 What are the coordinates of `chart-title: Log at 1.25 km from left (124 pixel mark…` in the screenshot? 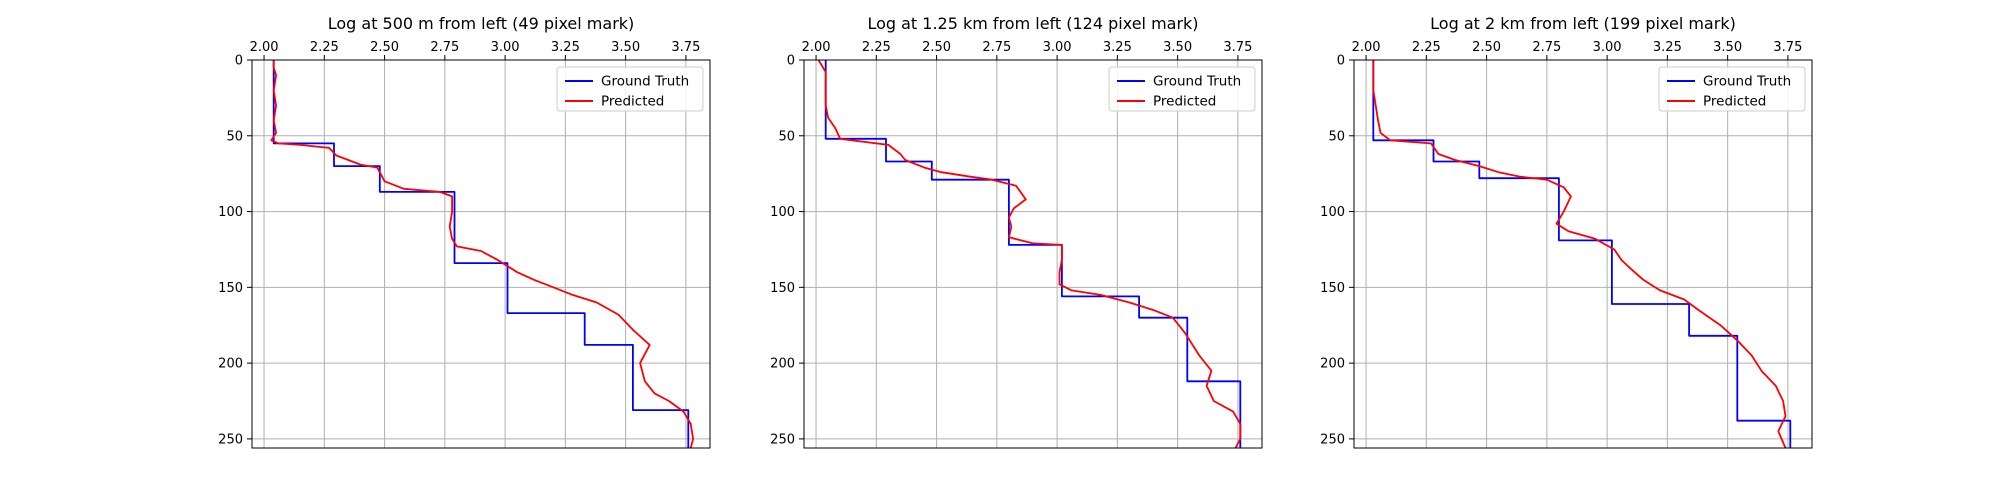 It's located at (1032, 23).